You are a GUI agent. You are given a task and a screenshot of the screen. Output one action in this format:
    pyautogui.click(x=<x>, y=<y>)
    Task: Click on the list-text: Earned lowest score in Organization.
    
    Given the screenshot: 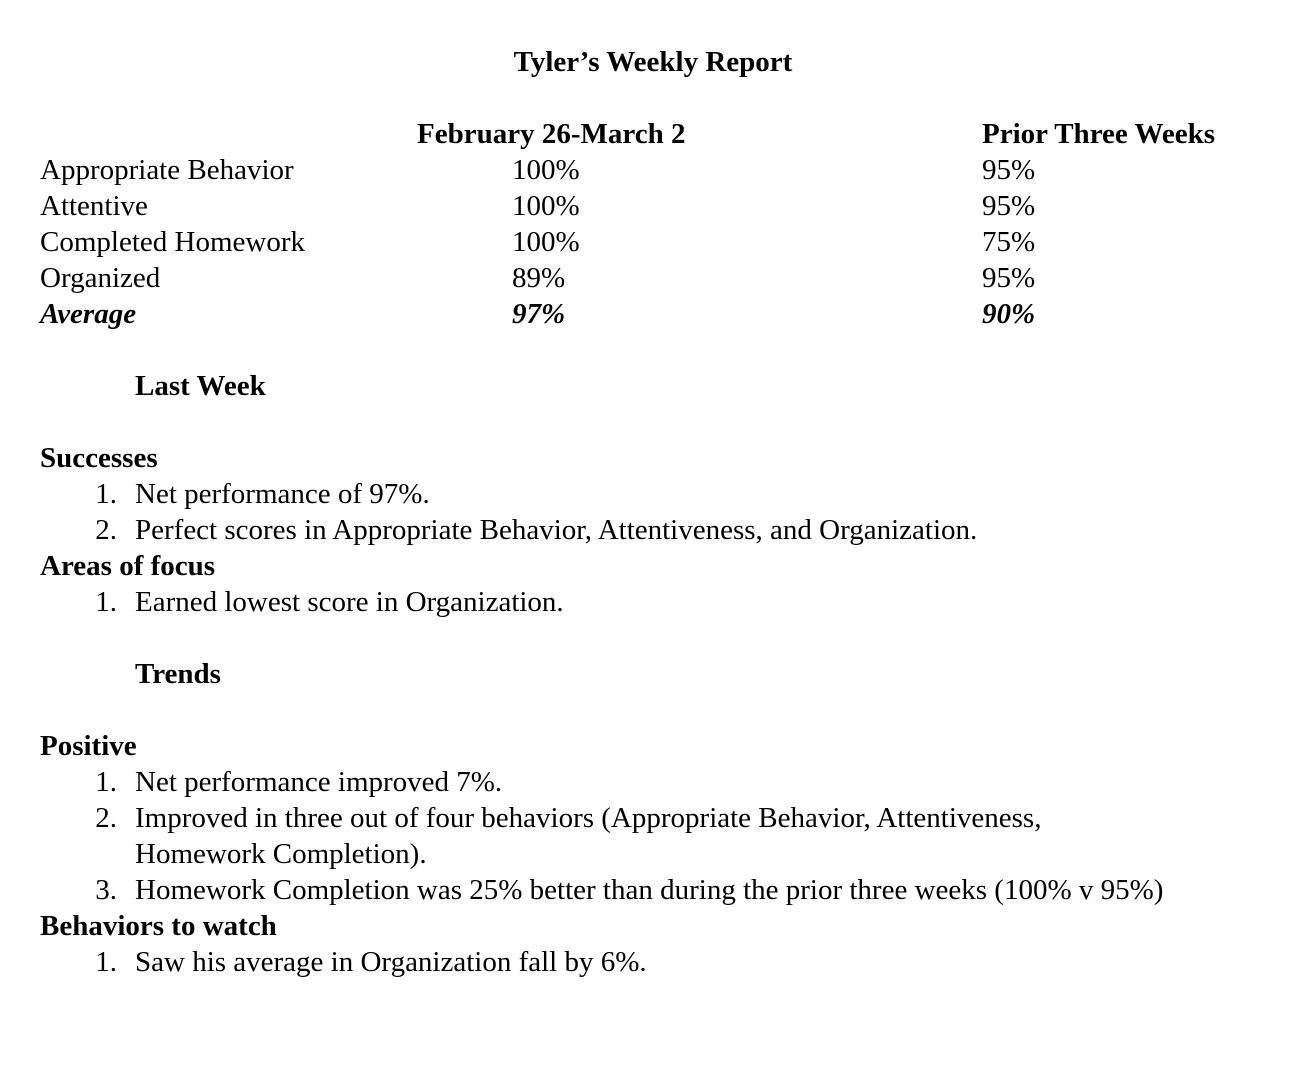 What is the action you would take?
    pyautogui.click(x=349, y=602)
    